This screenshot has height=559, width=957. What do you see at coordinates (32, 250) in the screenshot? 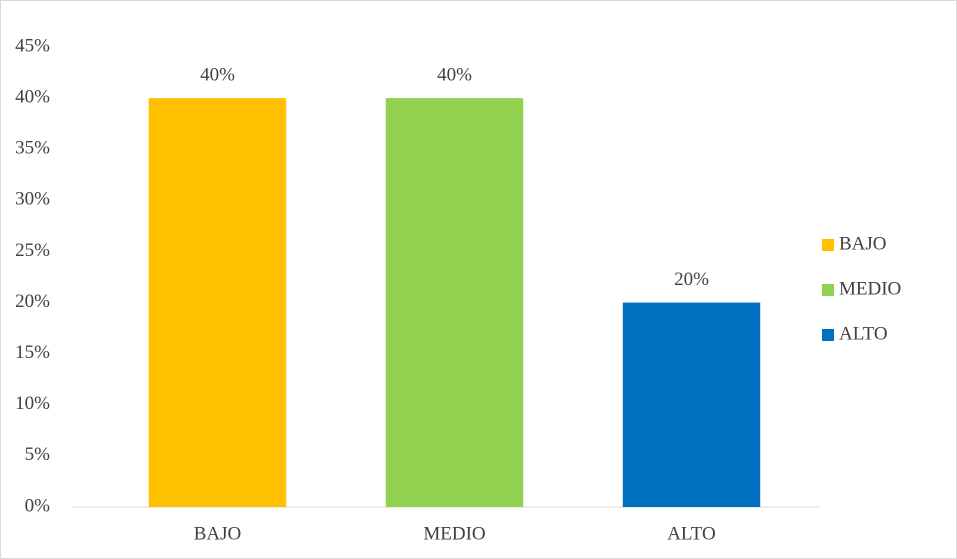
I see `y-tick-label: 25%` at bounding box center [32, 250].